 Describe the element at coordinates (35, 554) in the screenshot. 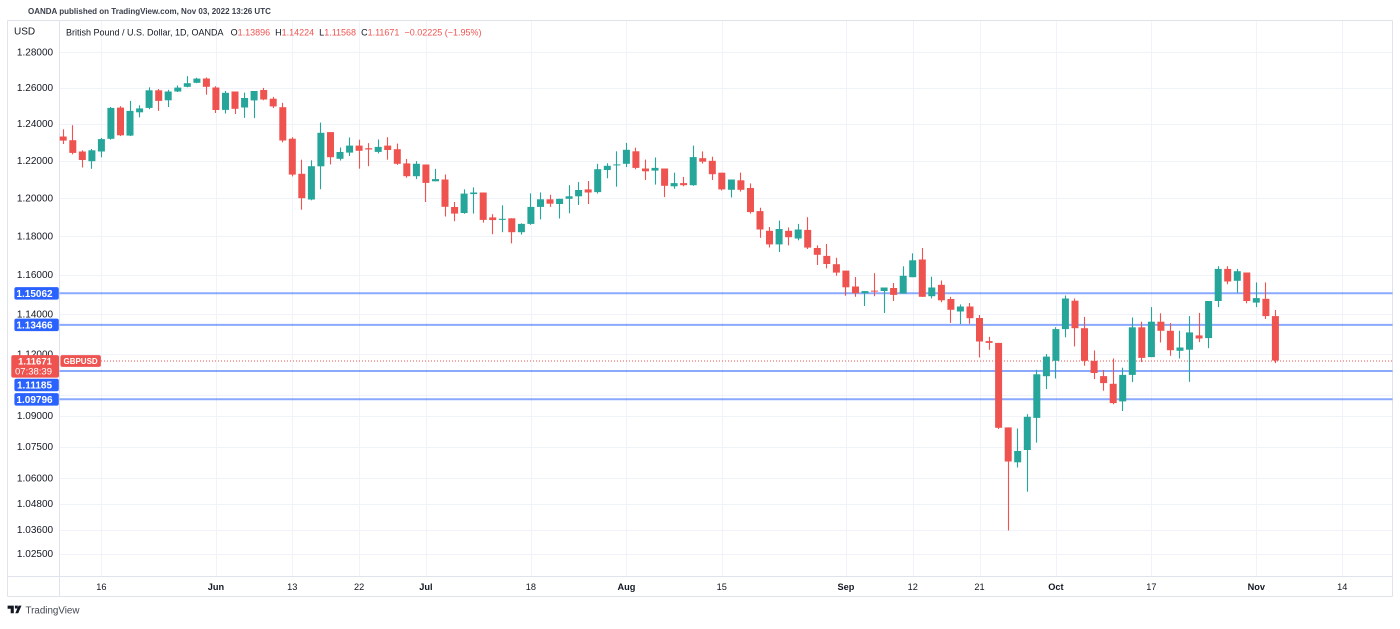

I see `svg-text: 1.02500` at that location.